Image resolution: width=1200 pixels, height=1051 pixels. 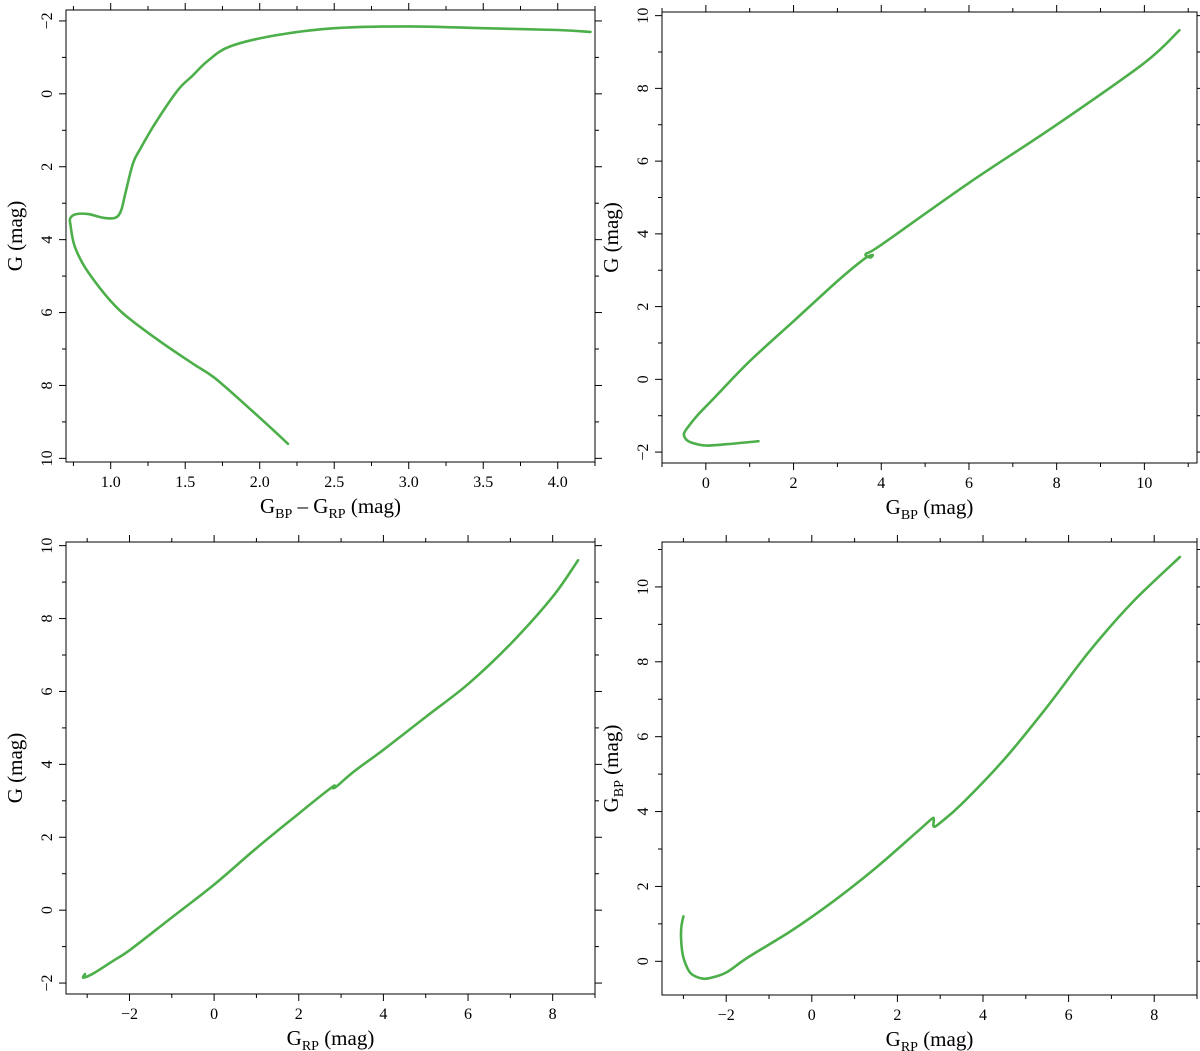 What do you see at coordinates (330, 508) in the screenshot?
I see `x-axis-label: GBP – GRP (mag)` at bounding box center [330, 508].